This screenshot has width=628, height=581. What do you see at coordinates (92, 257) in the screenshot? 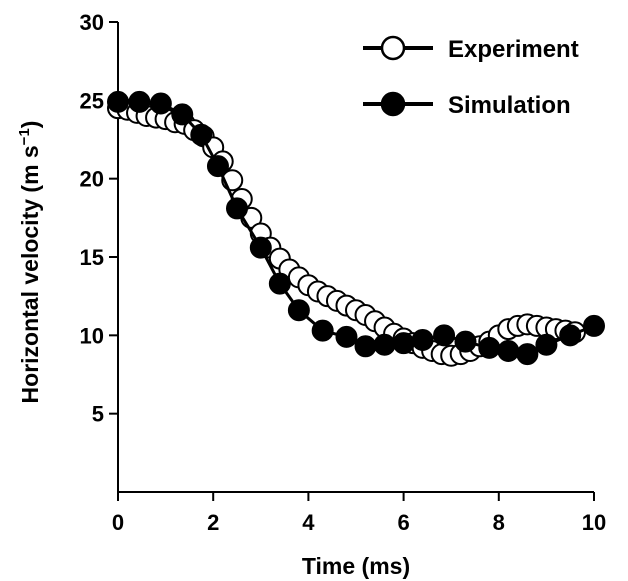
I see `y-tick-label: 15` at bounding box center [92, 257].